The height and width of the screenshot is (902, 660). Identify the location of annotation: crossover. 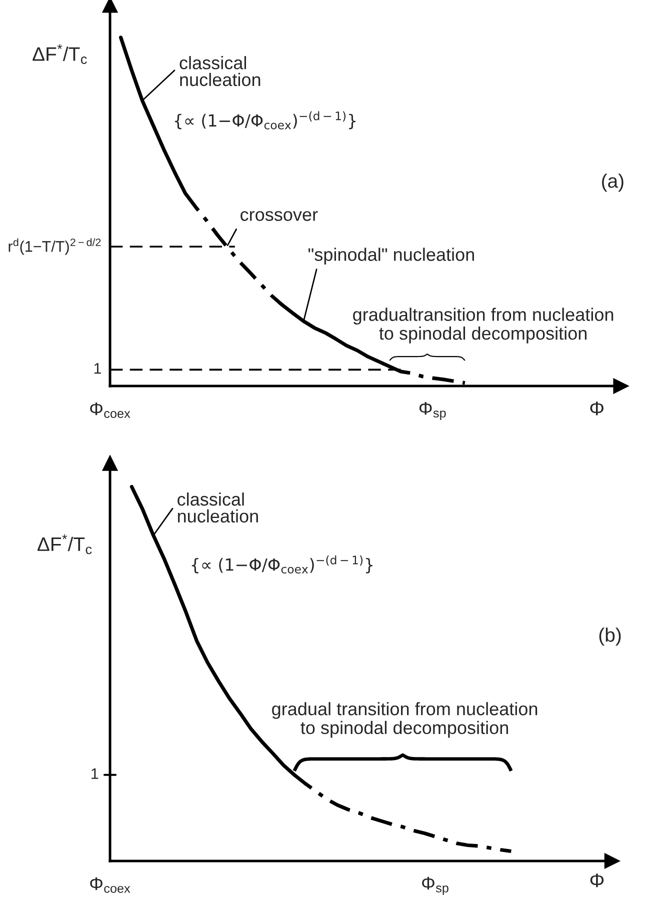
(279, 216).